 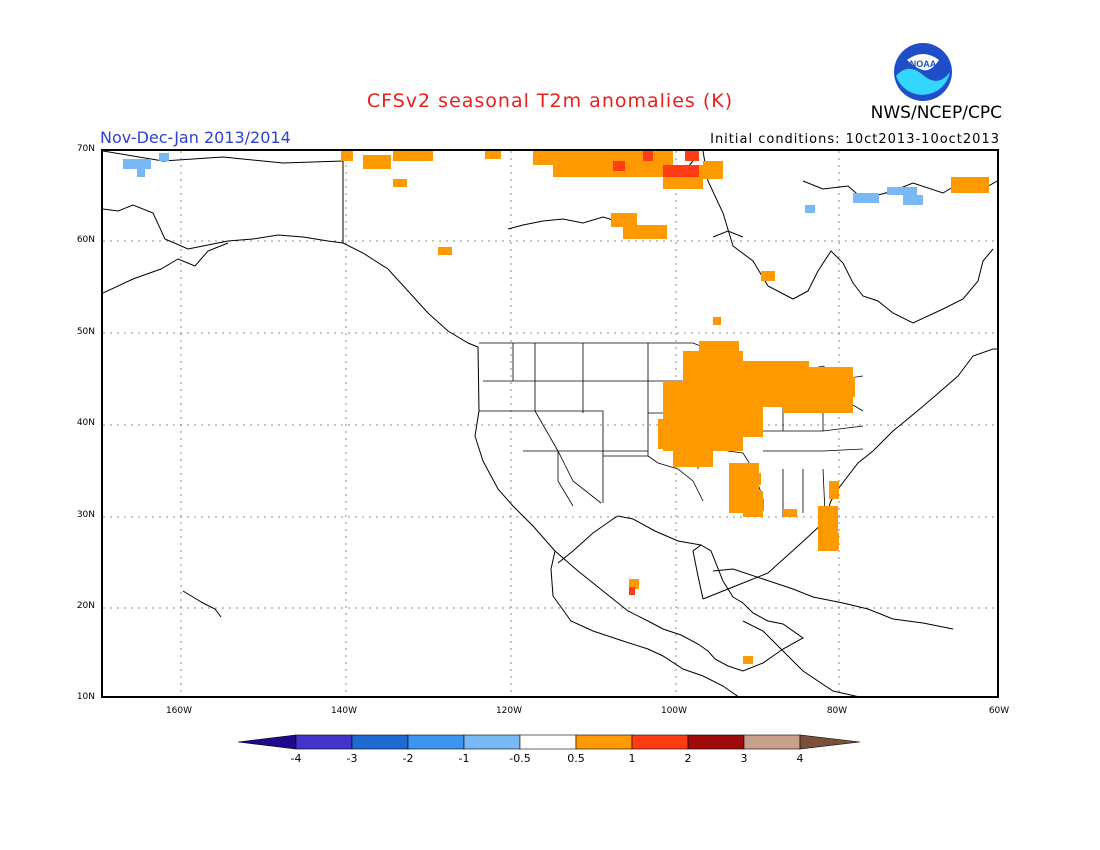 What do you see at coordinates (830, 742) in the screenshot?
I see `colorbar-arrow-high` at bounding box center [830, 742].